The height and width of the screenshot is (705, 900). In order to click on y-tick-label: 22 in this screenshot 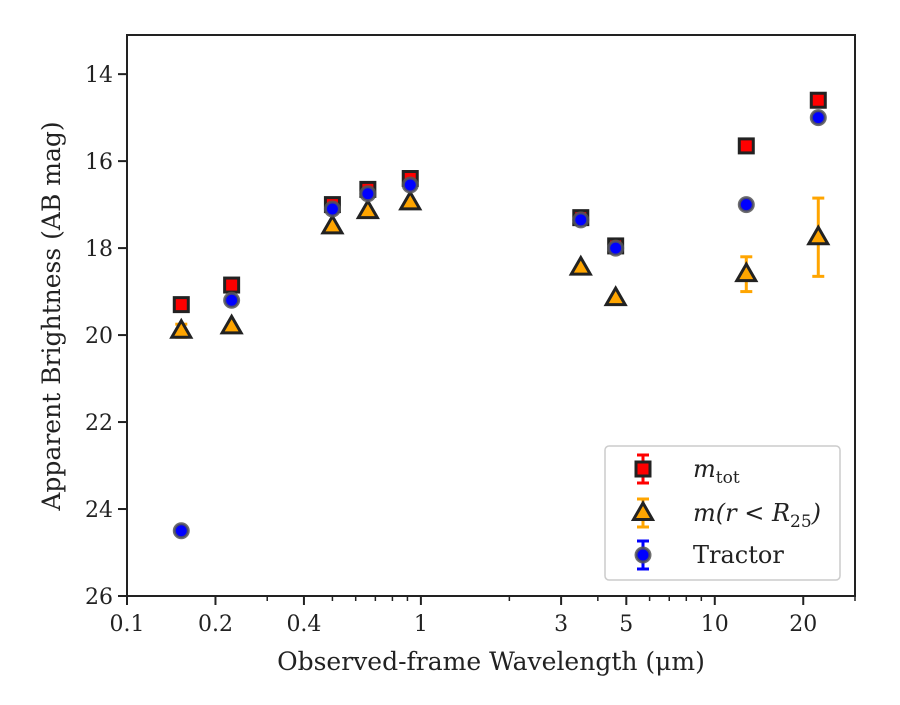, I will do `click(99, 423)`.